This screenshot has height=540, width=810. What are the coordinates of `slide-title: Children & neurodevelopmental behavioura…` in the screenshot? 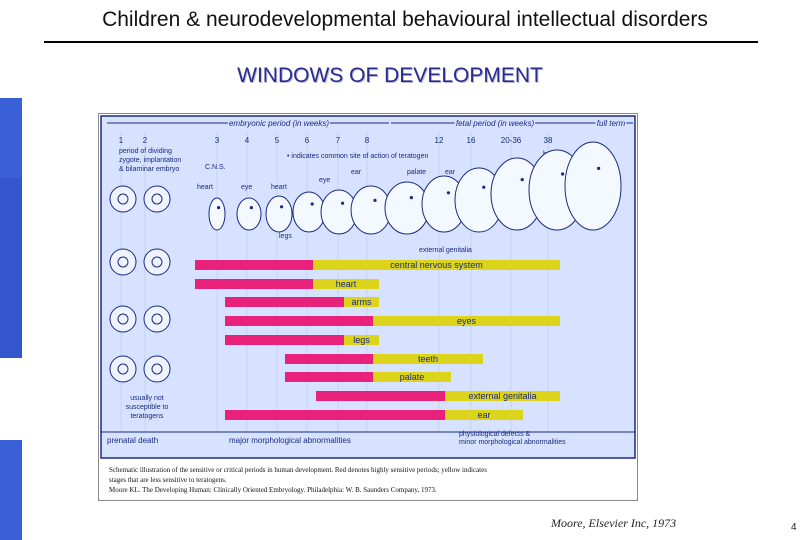 It's located at (405, 19).